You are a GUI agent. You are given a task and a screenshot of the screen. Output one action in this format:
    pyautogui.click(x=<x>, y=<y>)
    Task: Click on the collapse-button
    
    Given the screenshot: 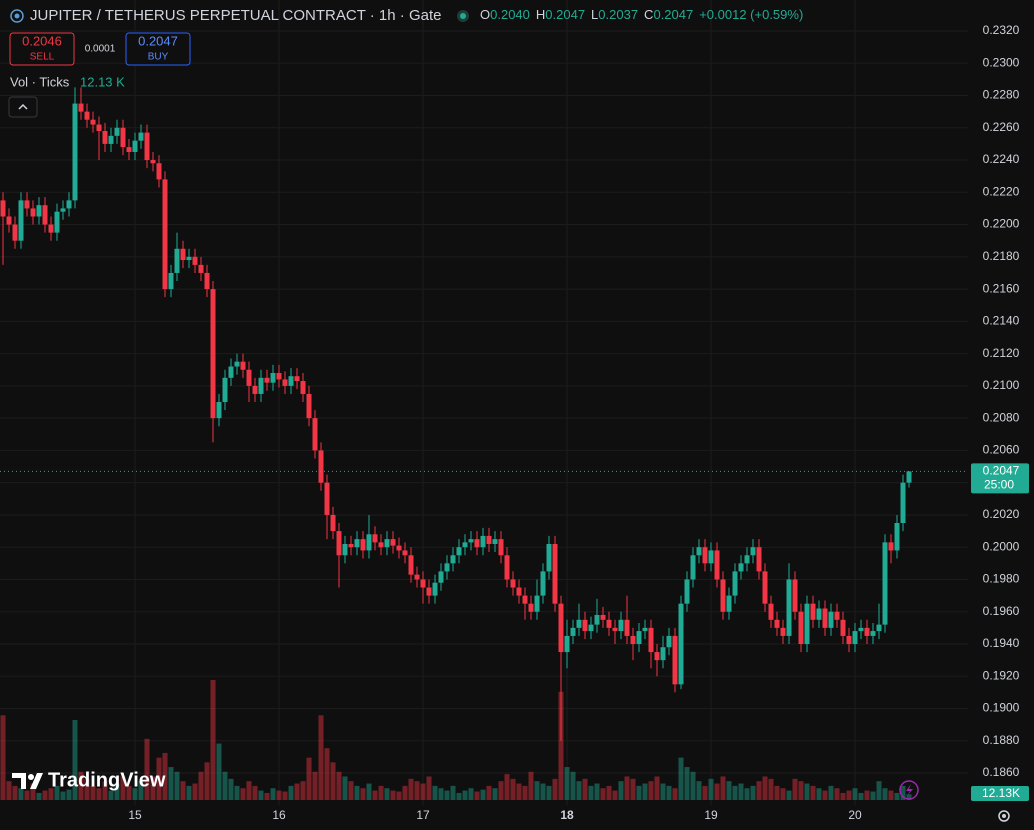 What is the action you would take?
    pyautogui.click(x=23, y=107)
    